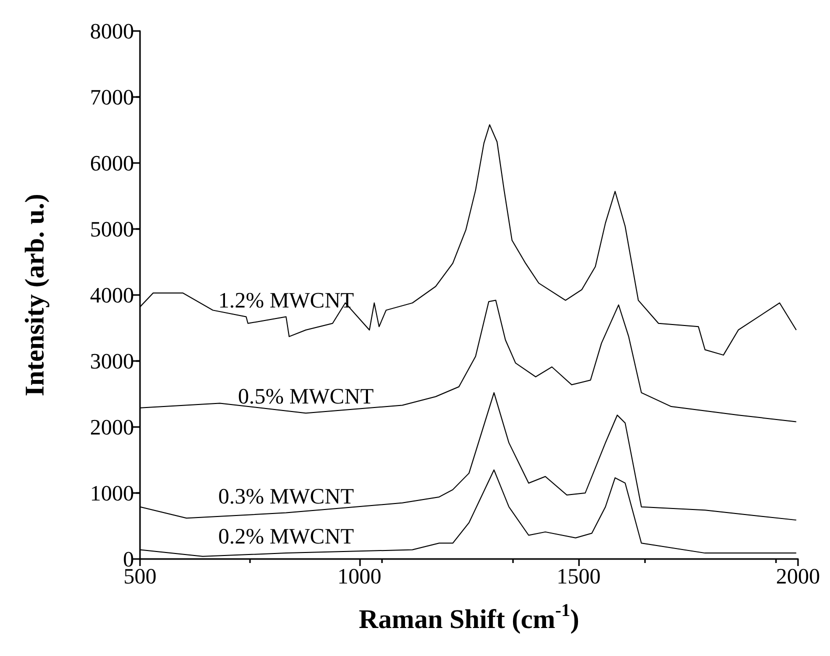 The height and width of the screenshot is (656, 830). Describe the element at coordinates (798, 576) in the screenshot. I see `x-tick-label: 2000` at that location.